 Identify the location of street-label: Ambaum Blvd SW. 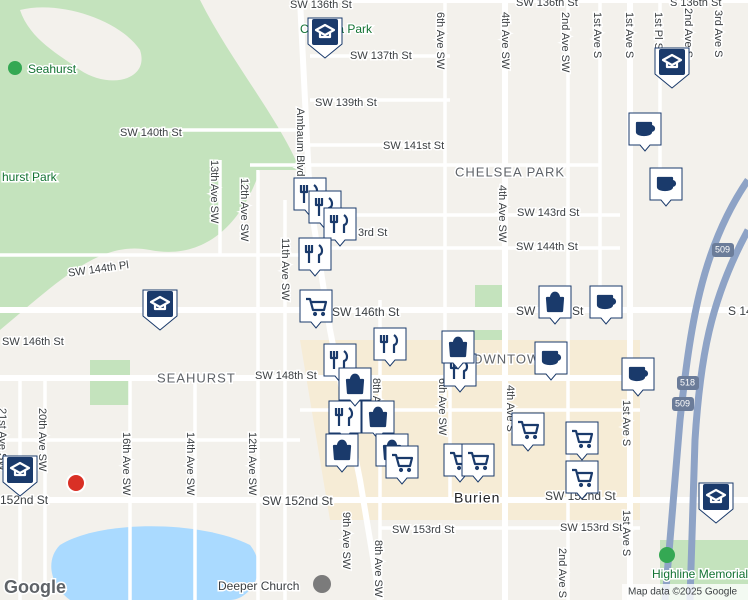
(300, 153).